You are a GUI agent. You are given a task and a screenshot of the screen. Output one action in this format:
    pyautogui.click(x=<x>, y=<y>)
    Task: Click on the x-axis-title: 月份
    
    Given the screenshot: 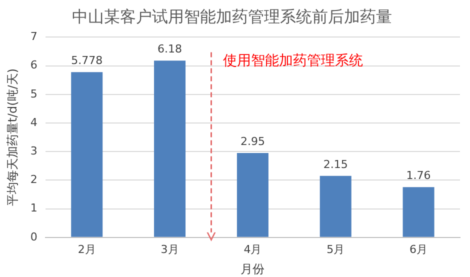 What is the action you would take?
    pyautogui.click(x=252, y=269)
    